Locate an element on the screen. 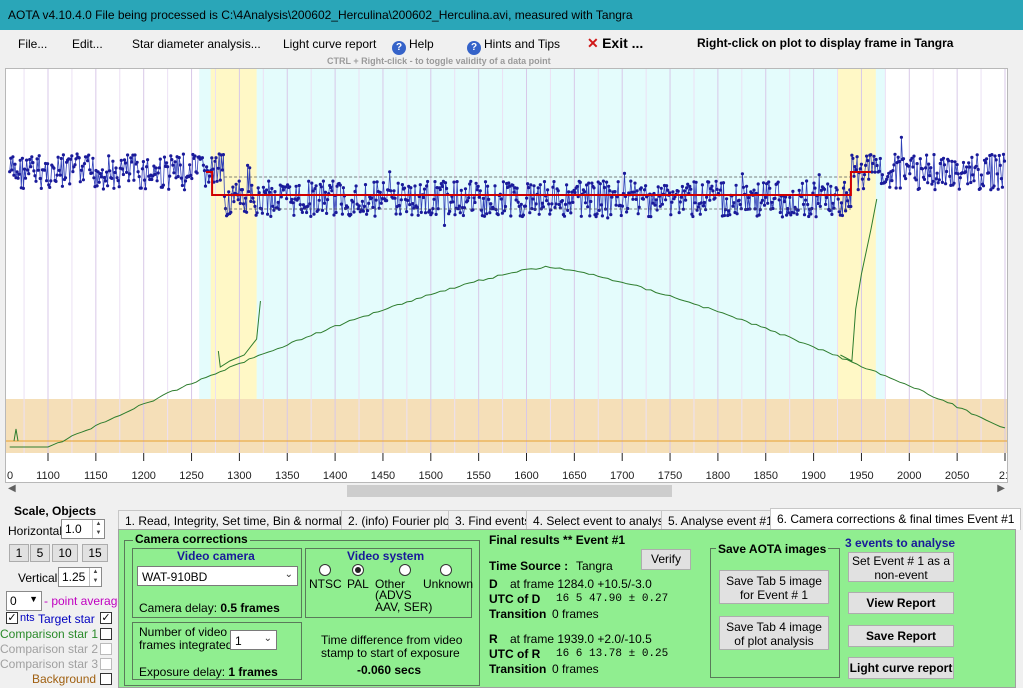  event-band-r is located at coordinates (856, 234).